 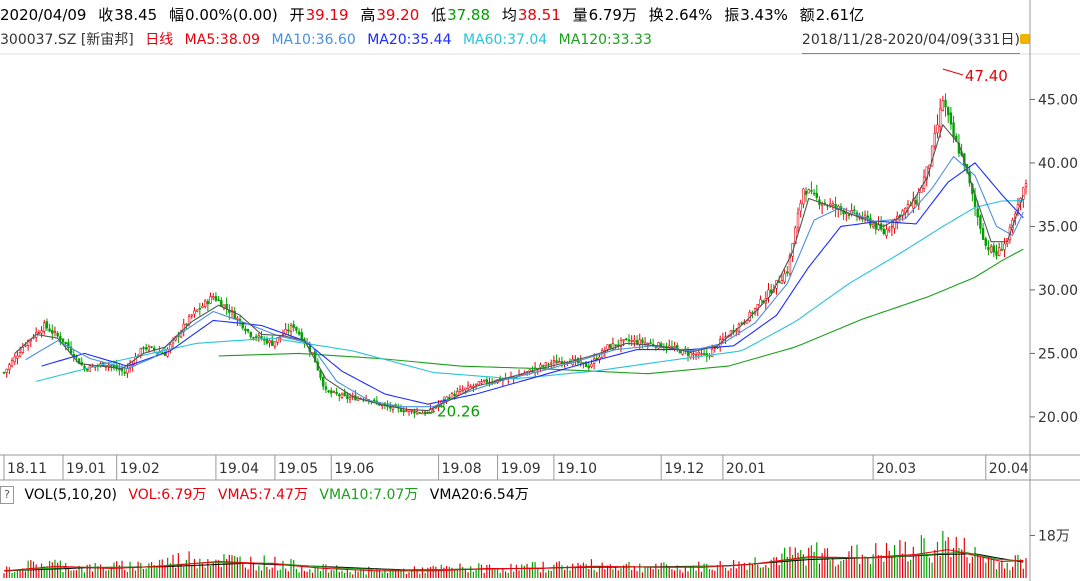 I want to click on stock-code: 300037.SZ [新宙邦], so click(x=67, y=40).